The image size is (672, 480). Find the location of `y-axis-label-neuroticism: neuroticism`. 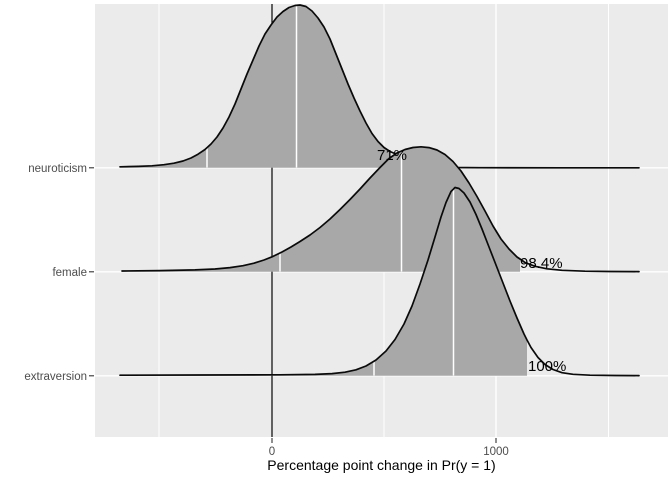

y-axis-label-neuroticism: neuroticism is located at coordinates (57, 169).